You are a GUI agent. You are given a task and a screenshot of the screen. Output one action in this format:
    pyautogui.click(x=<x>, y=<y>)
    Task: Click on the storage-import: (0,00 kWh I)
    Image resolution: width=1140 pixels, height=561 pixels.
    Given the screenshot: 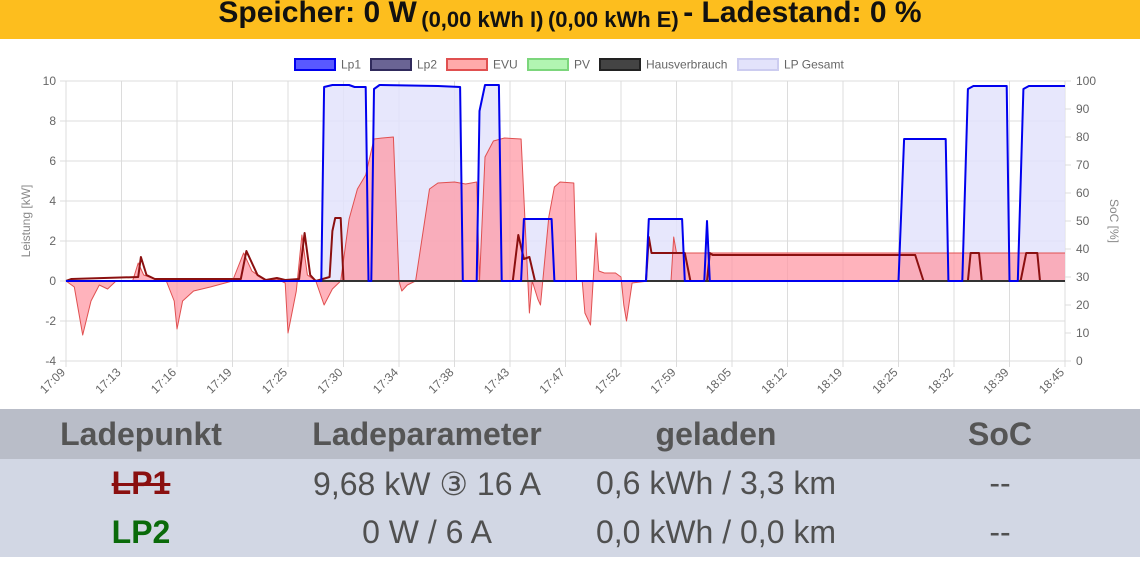 What is the action you would take?
    pyautogui.click(x=482, y=19)
    